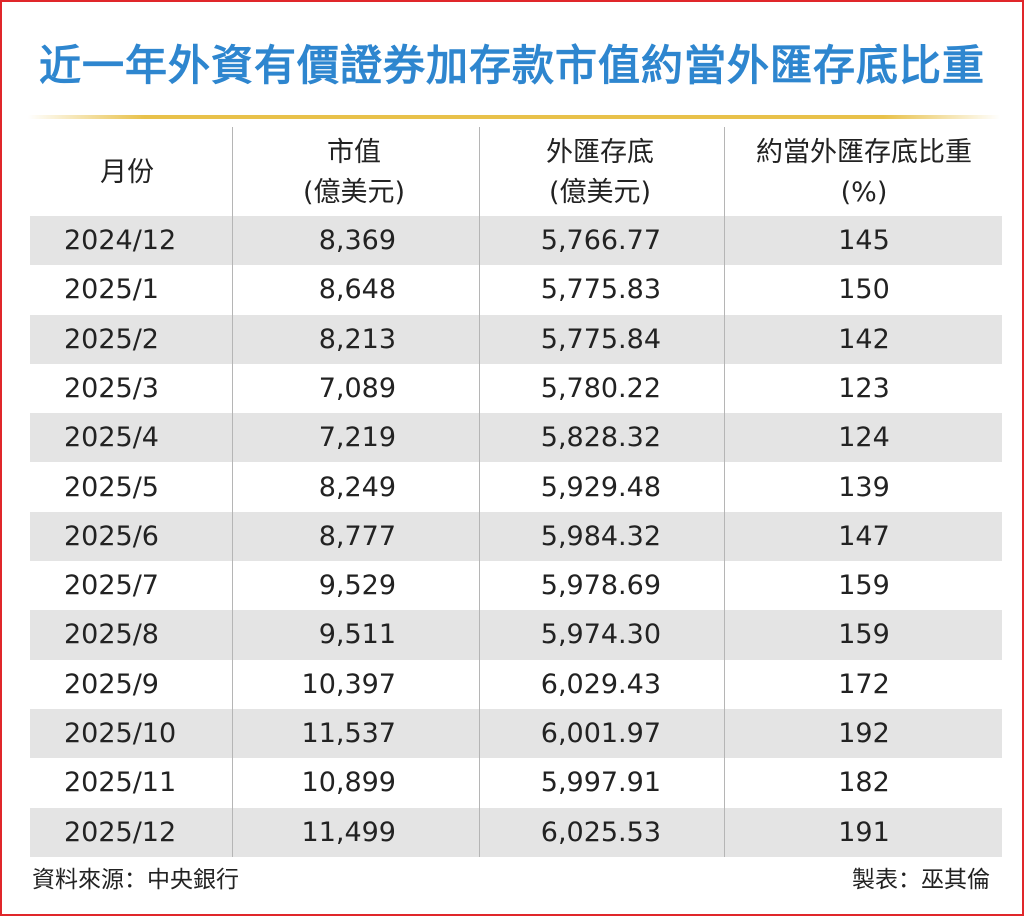 This screenshot has height=916, width=1024. I want to click on table-cell: 8,213, so click(357, 339).